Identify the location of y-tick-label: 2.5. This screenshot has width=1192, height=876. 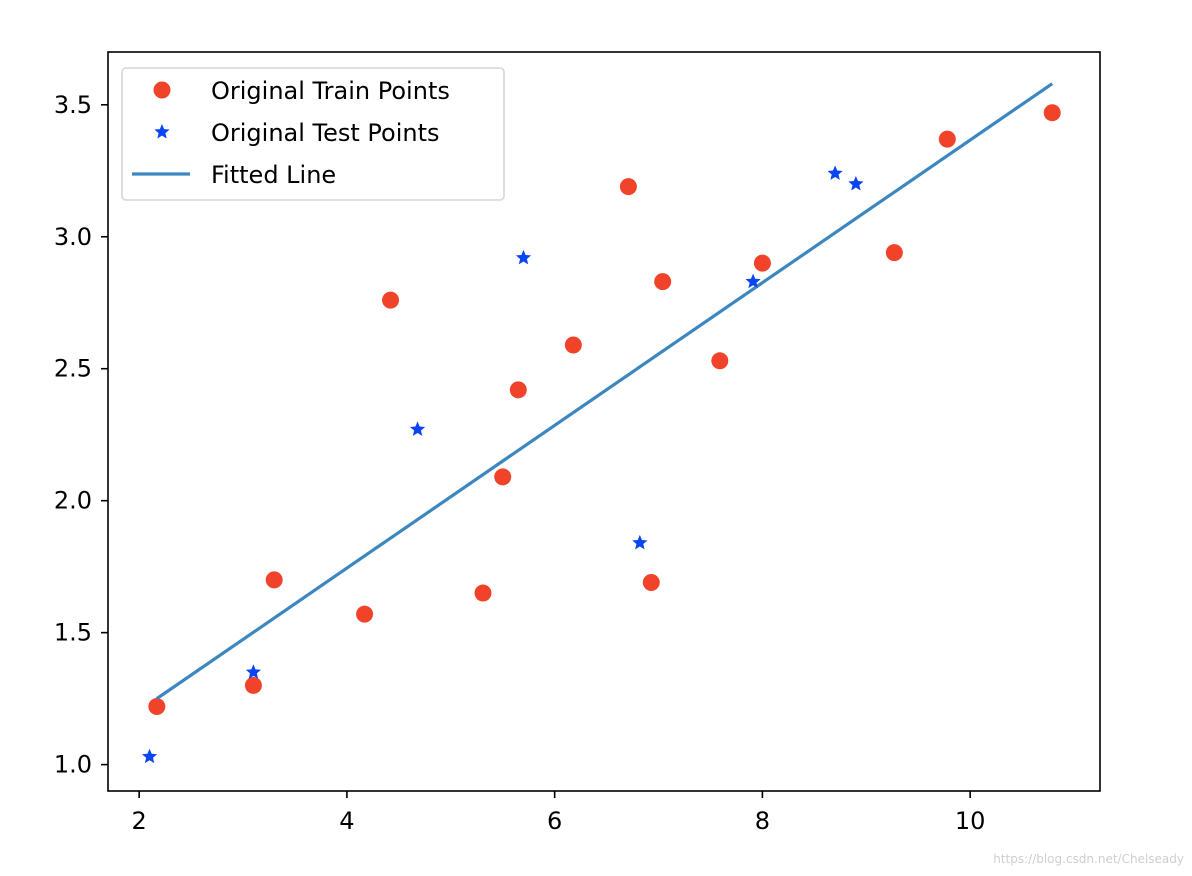
(73, 369).